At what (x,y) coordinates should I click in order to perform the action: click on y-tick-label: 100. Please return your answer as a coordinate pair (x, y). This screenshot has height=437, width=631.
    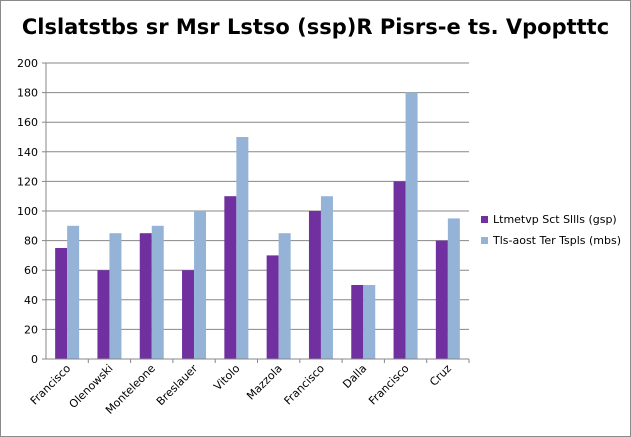
    Looking at the image, I should click on (27, 211).